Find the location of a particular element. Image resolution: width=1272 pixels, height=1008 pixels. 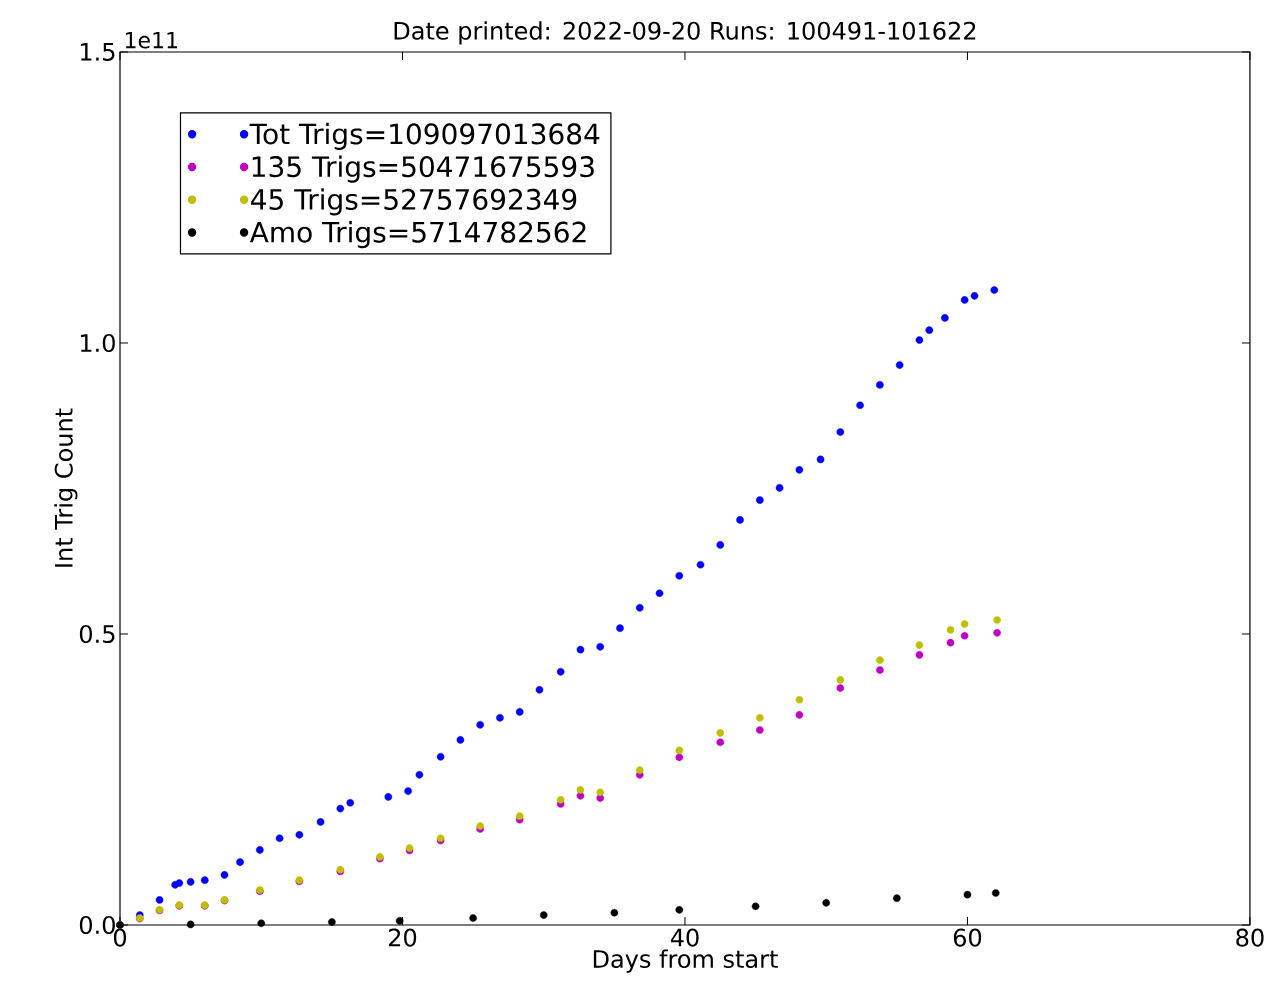

x-tick-label: 0 is located at coordinates (120, 937).